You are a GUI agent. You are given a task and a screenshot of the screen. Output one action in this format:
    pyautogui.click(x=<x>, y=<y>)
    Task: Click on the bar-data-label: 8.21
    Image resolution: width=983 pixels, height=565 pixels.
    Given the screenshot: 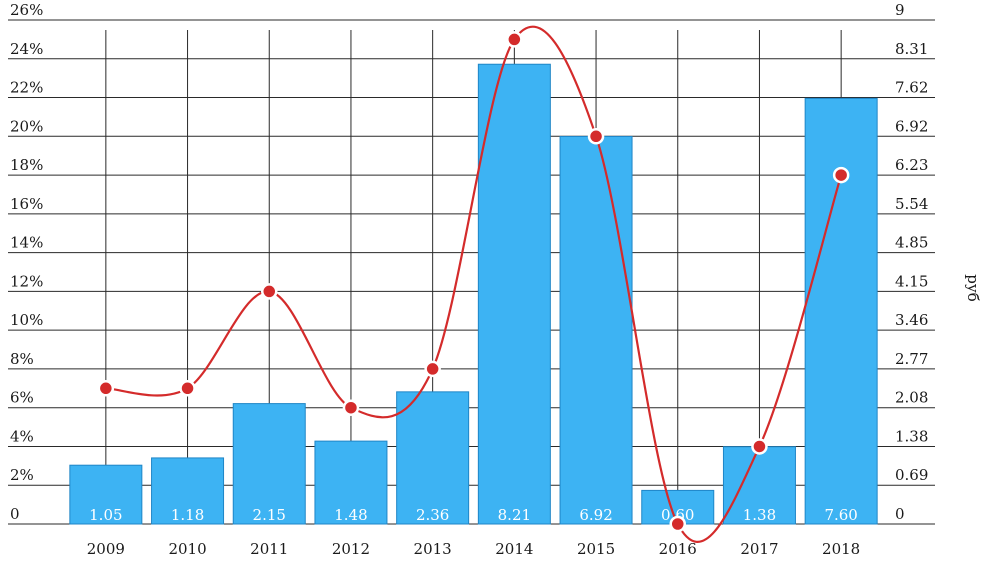 What is the action you would take?
    pyautogui.click(x=514, y=515)
    